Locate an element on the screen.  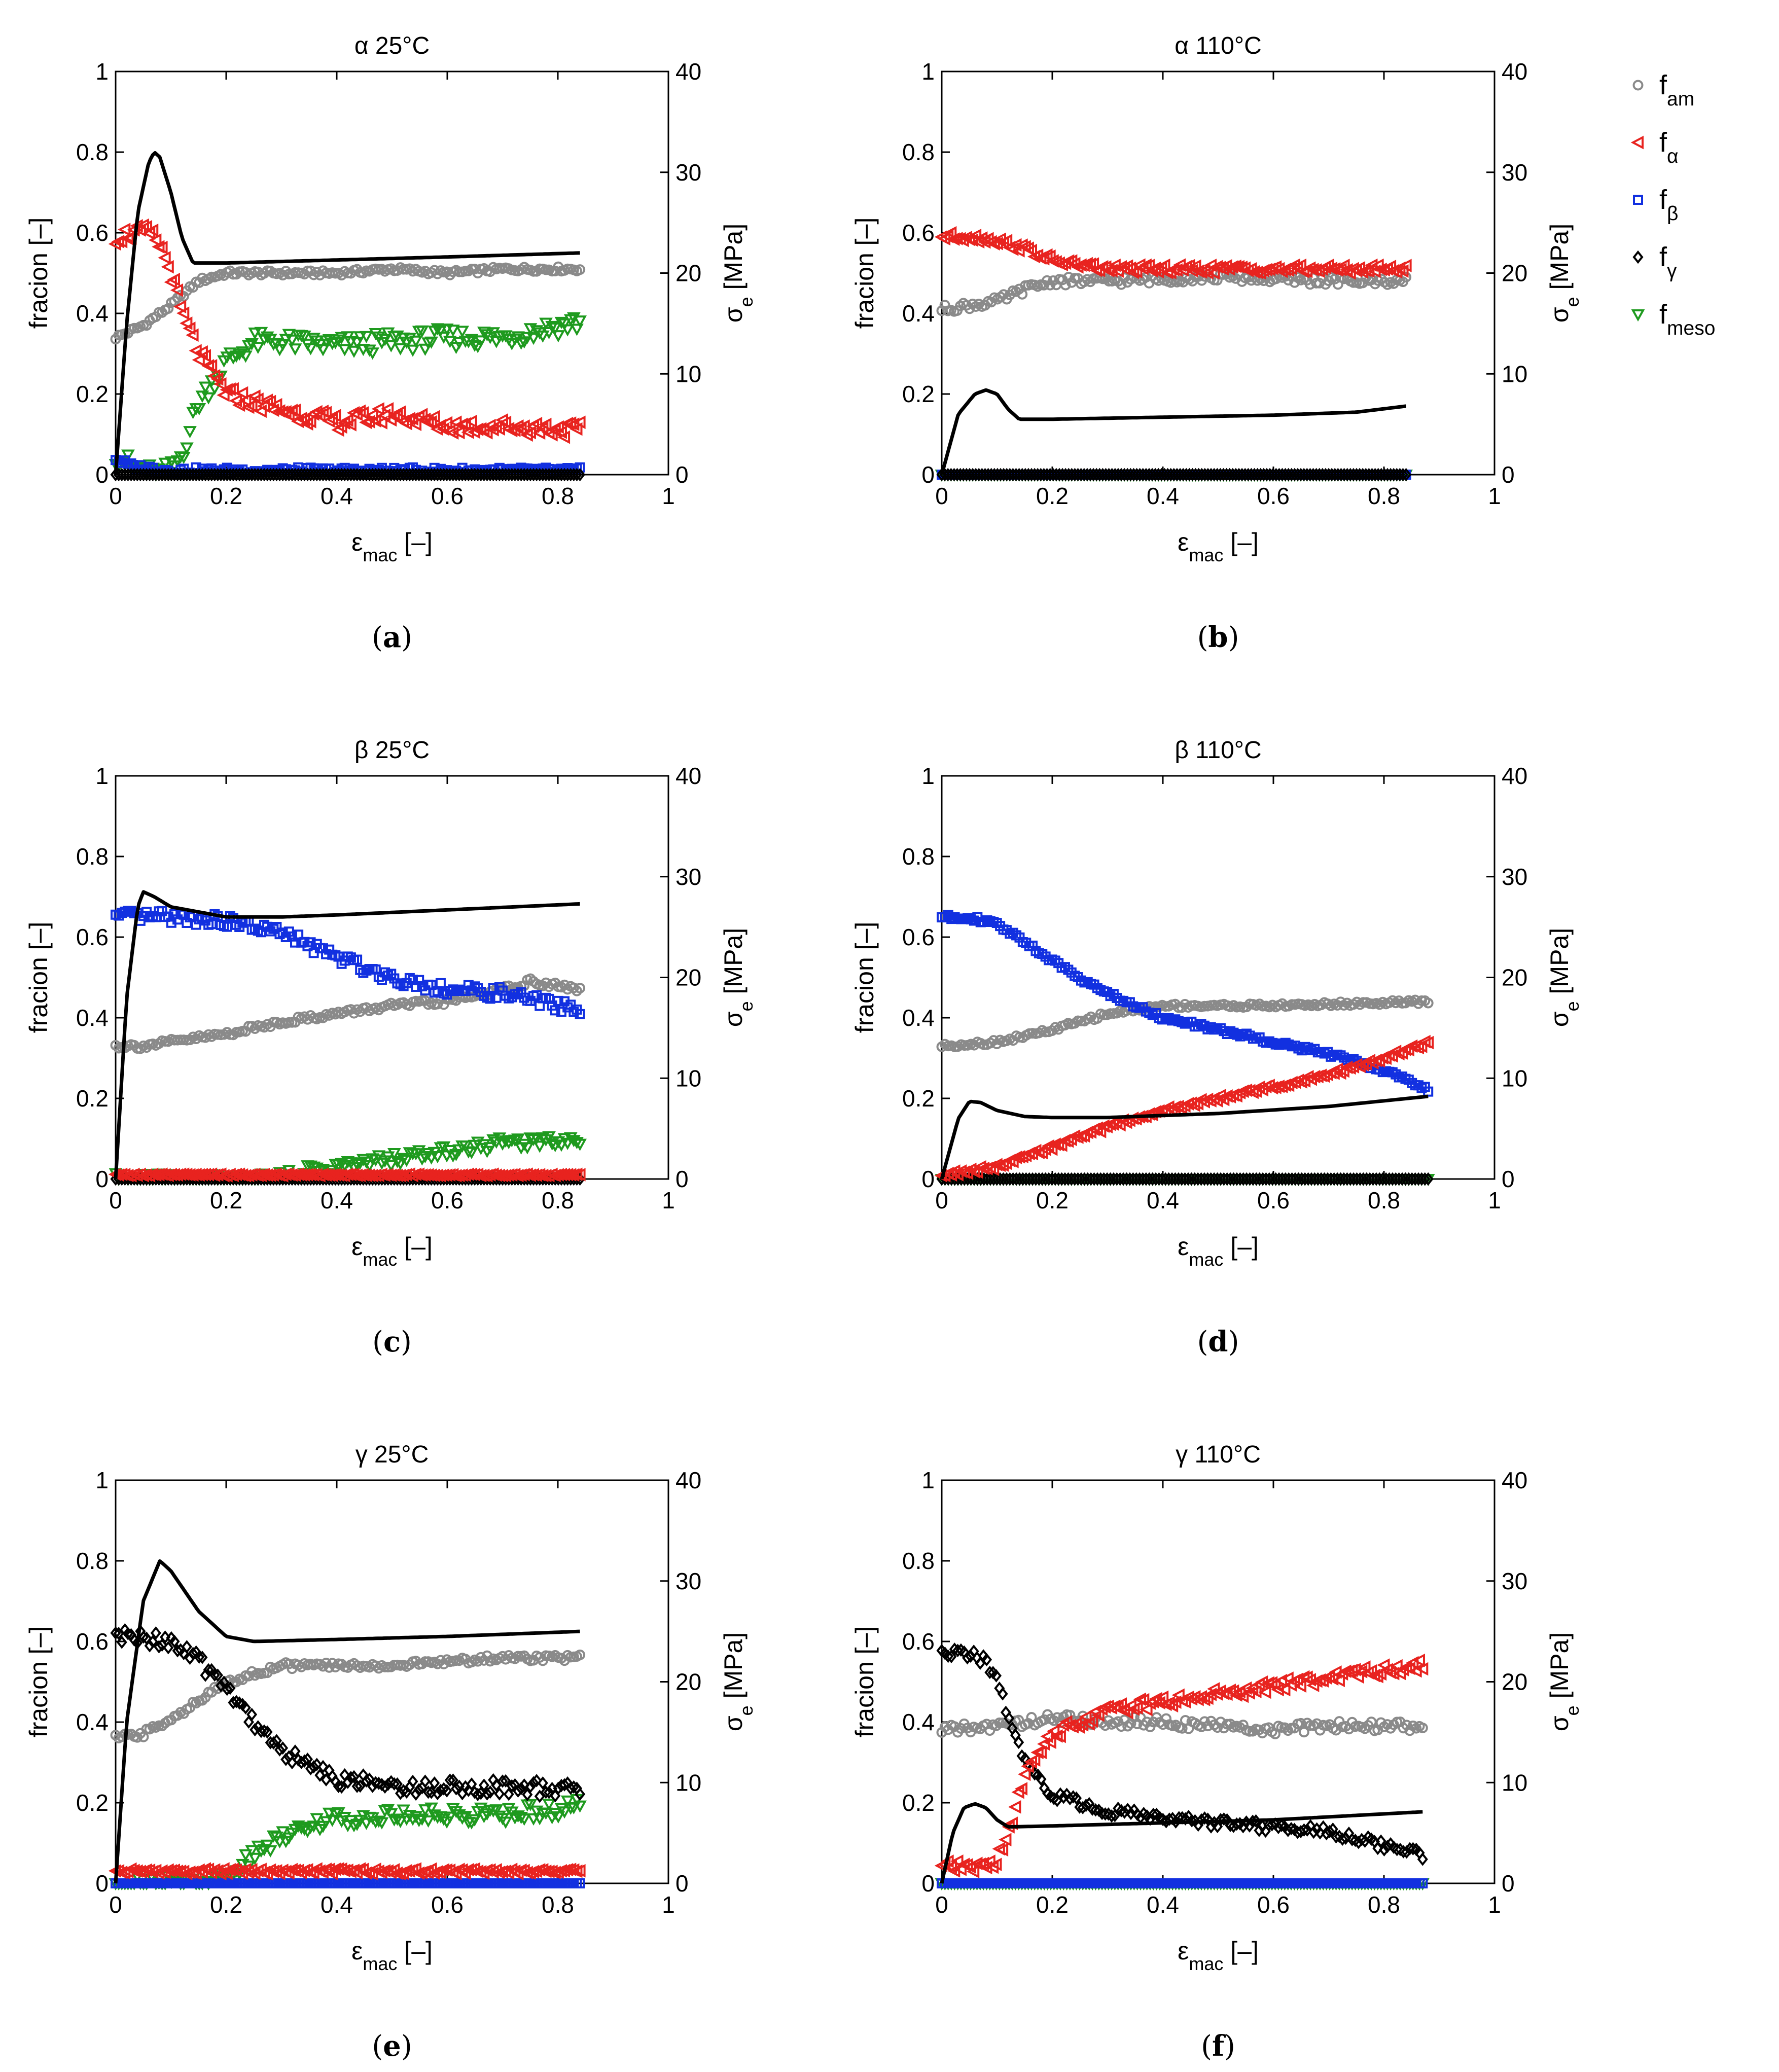
x-axis-label: εmac [–] is located at coordinates (1218, 1955).